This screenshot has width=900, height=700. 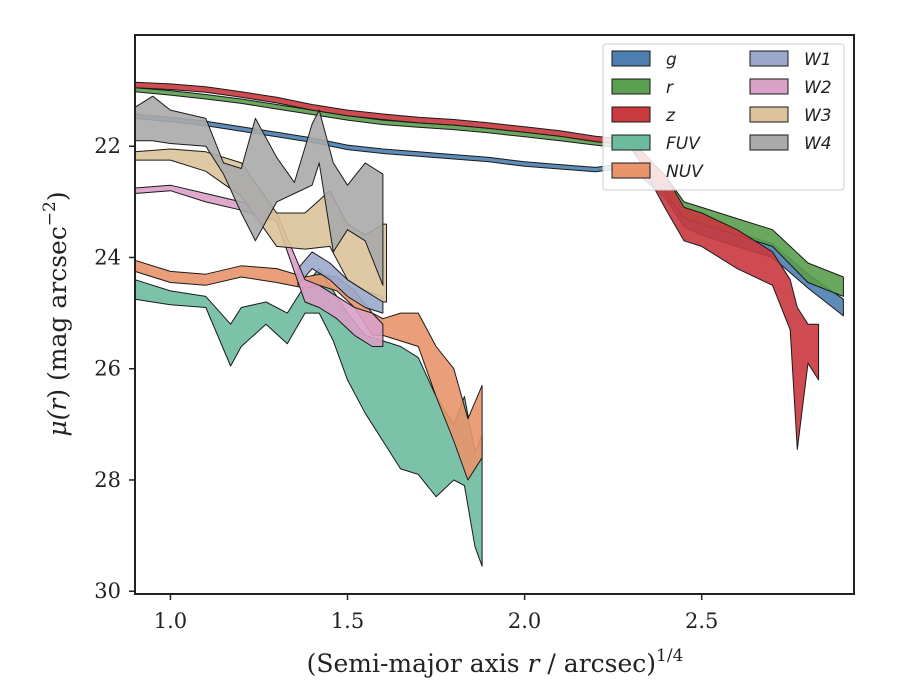 I want to click on y-tick-label: 30, so click(x=107, y=591).